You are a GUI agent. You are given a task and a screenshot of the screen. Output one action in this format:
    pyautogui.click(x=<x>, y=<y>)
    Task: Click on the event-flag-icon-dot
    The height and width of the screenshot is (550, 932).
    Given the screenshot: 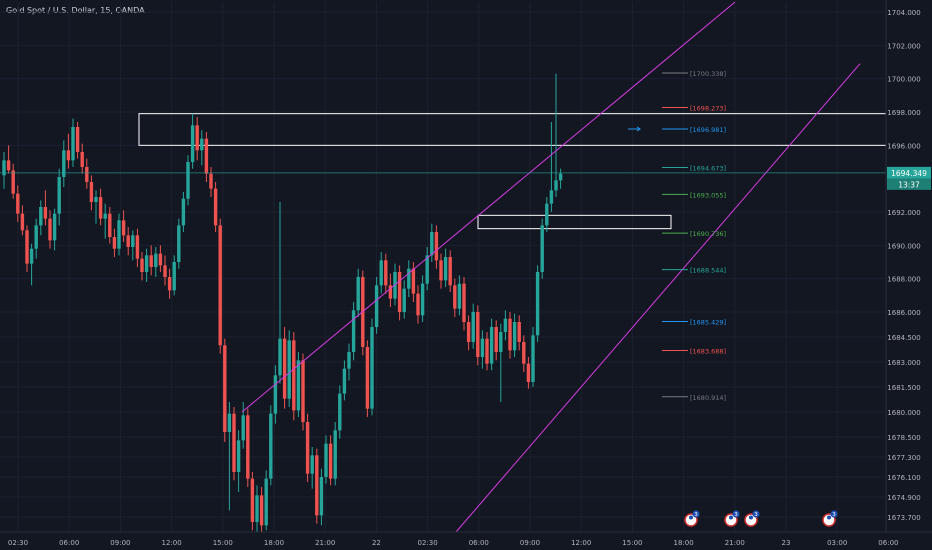 What is the action you would take?
    pyautogui.click(x=829, y=517)
    